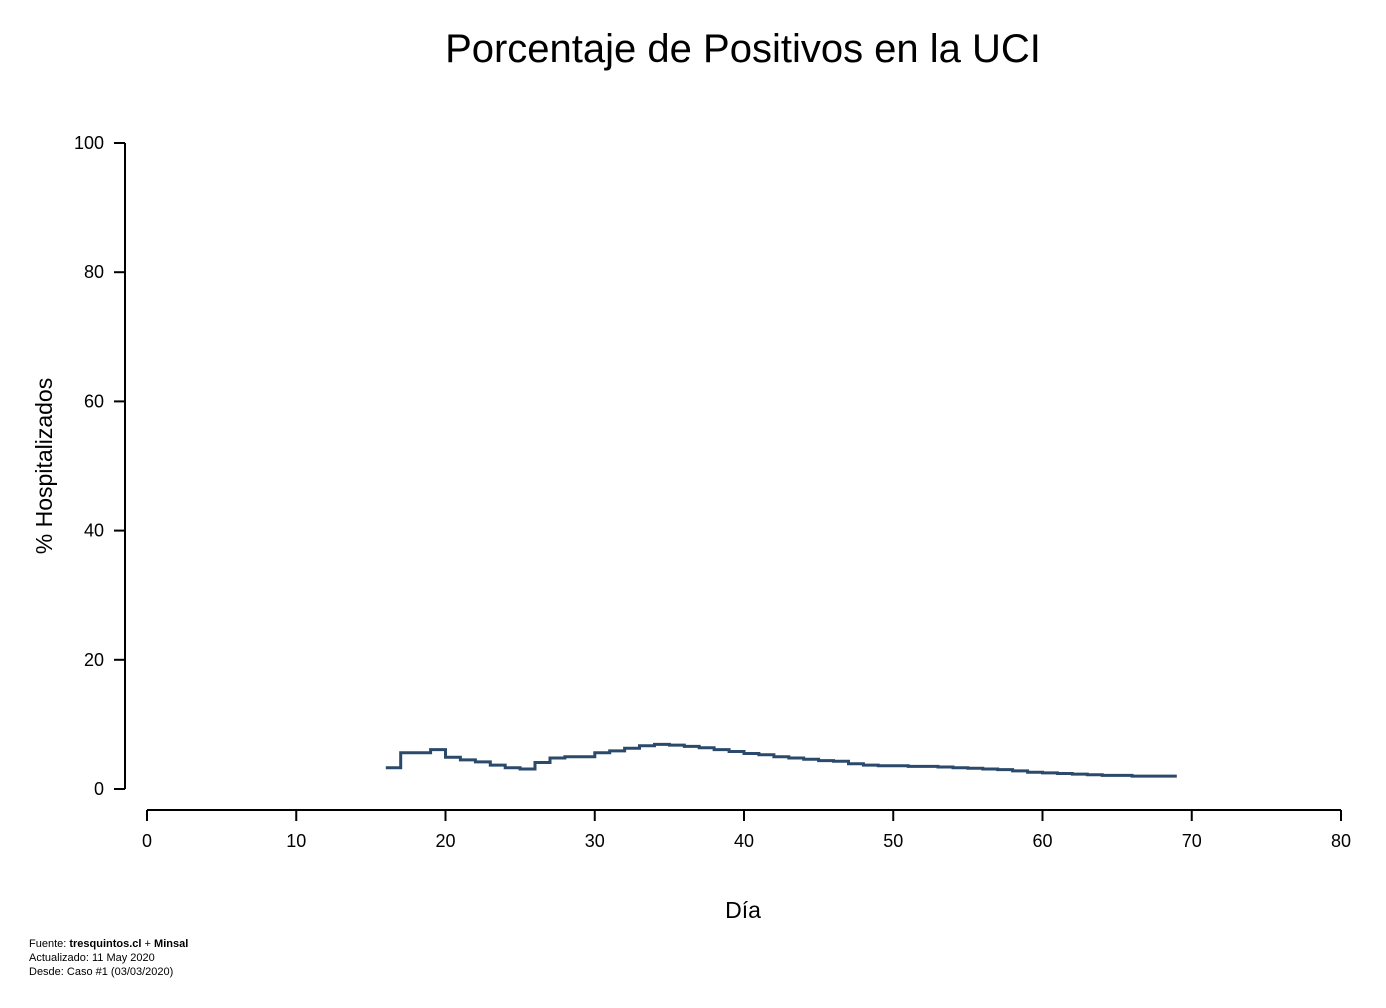 Image resolution: width=1386 pixels, height=1008 pixels. I want to click on x-tick-label: 10, so click(296, 841).